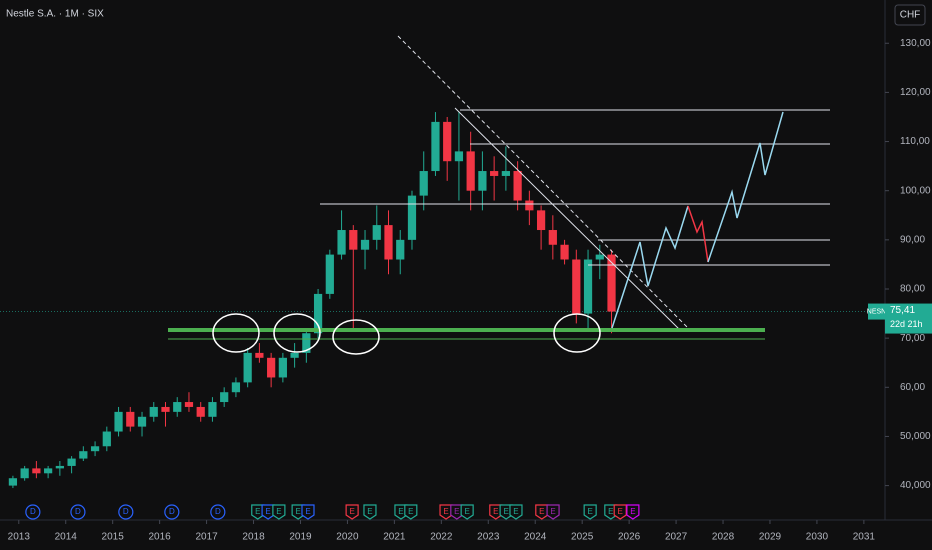 The height and width of the screenshot is (550, 932). What do you see at coordinates (567, 219) in the screenshot?
I see `trend-line` at bounding box center [567, 219].